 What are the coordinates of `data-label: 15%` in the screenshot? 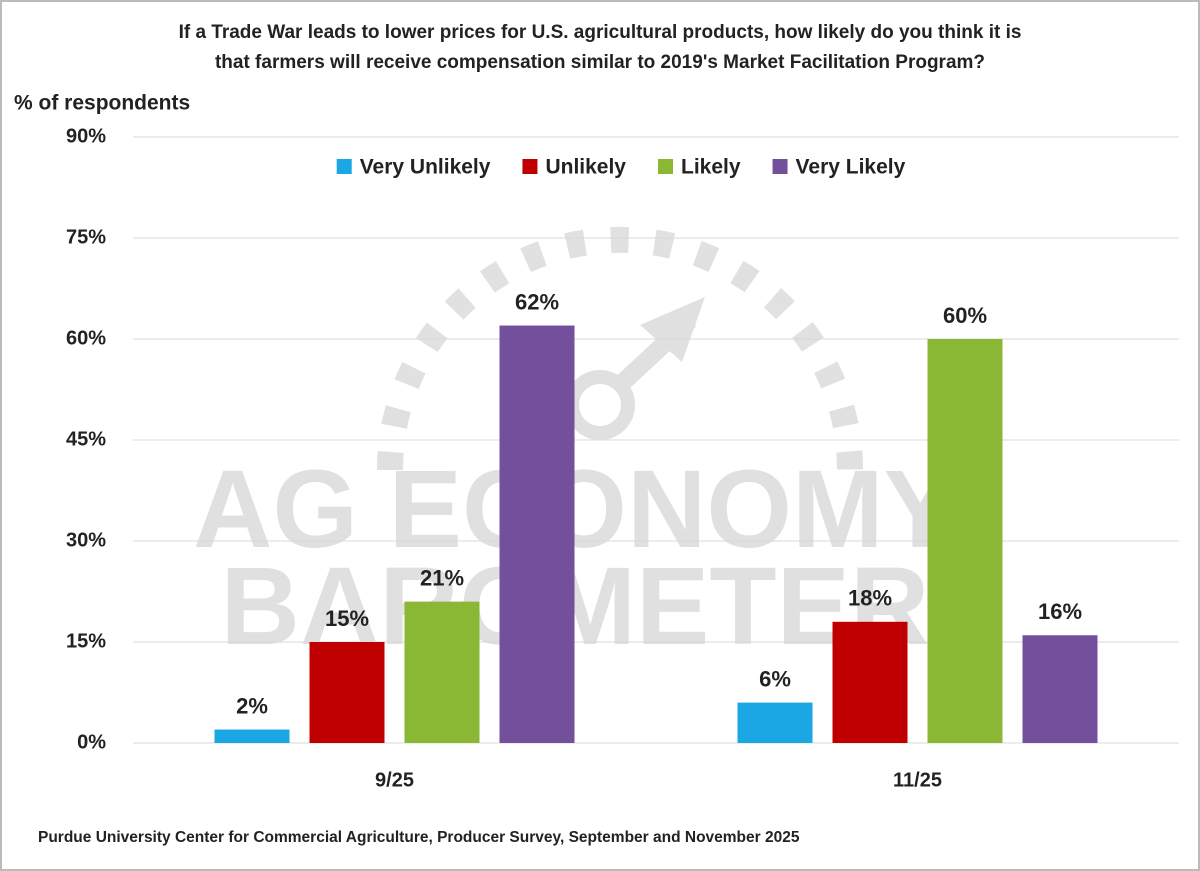 It's located at (347, 618).